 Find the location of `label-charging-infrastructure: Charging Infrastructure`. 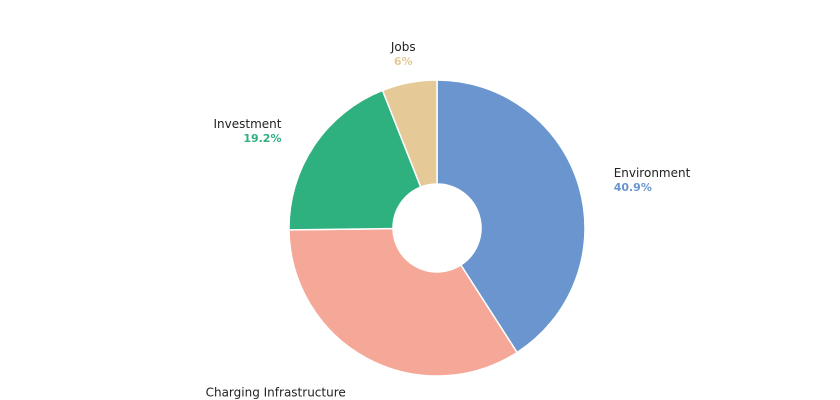

label-charging-infrastructure: Charging Infrastructure is located at coordinates (276, 393).